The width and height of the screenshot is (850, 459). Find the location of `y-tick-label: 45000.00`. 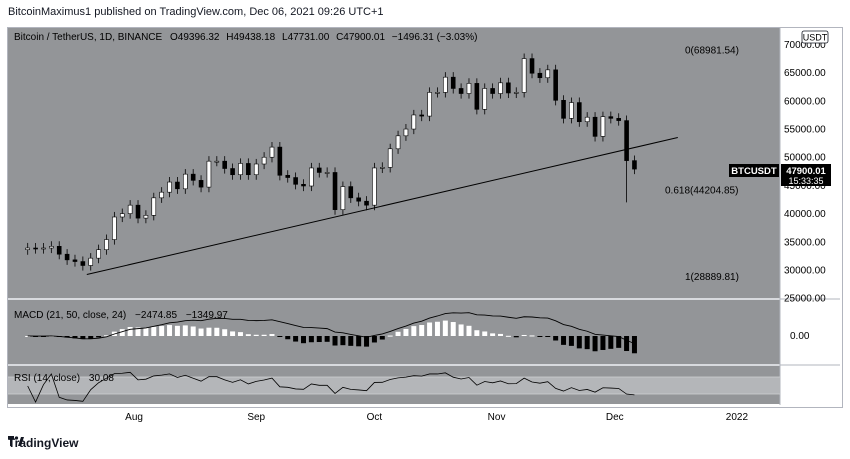

y-tick-label: 45000.00 is located at coordinates (805, 186).